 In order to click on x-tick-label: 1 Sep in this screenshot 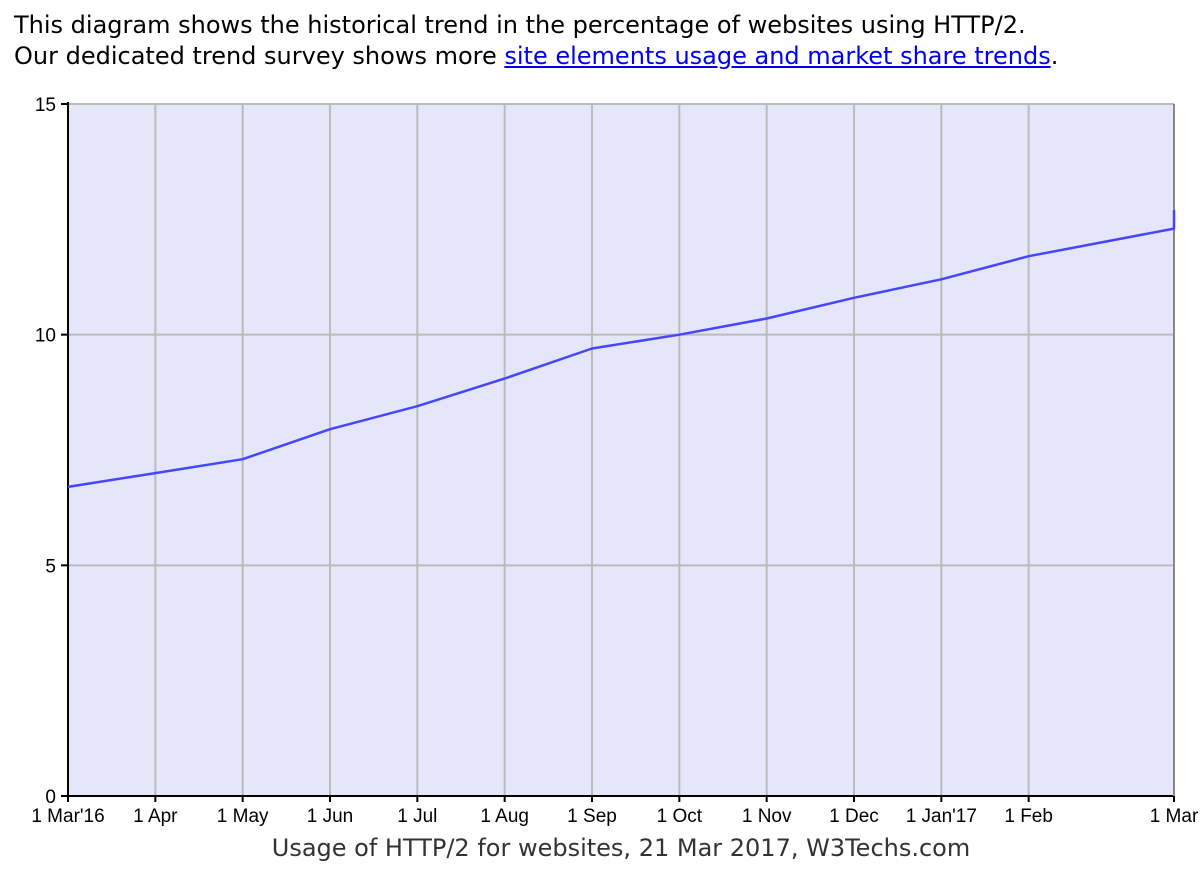, I will do `click(592, 816)`.